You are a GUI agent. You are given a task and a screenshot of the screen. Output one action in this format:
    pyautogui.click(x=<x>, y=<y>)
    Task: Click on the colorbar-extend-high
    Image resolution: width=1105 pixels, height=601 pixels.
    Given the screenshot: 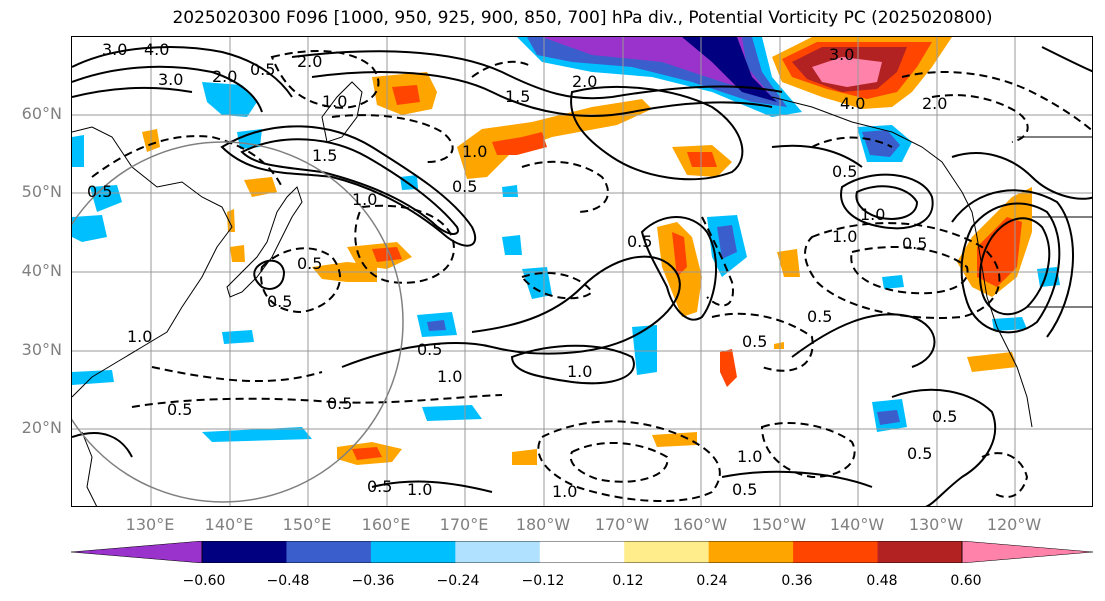 What is the action you would take?
    pyautogui.click(x=1027, y=552)
    